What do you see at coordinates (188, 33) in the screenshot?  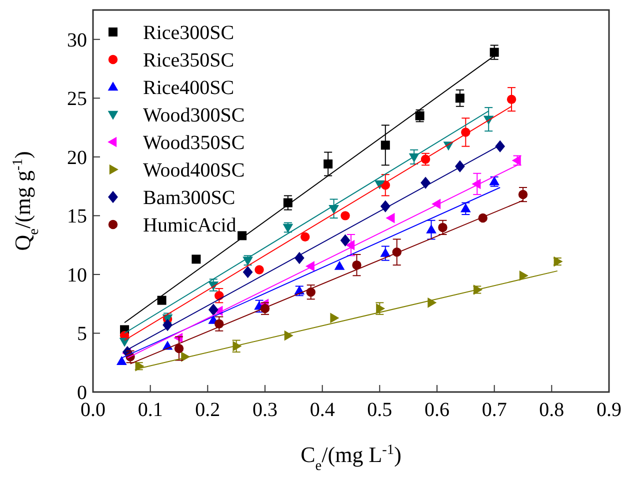 I see `legend-label: Rice300SC` at bounding box center [188, 33].